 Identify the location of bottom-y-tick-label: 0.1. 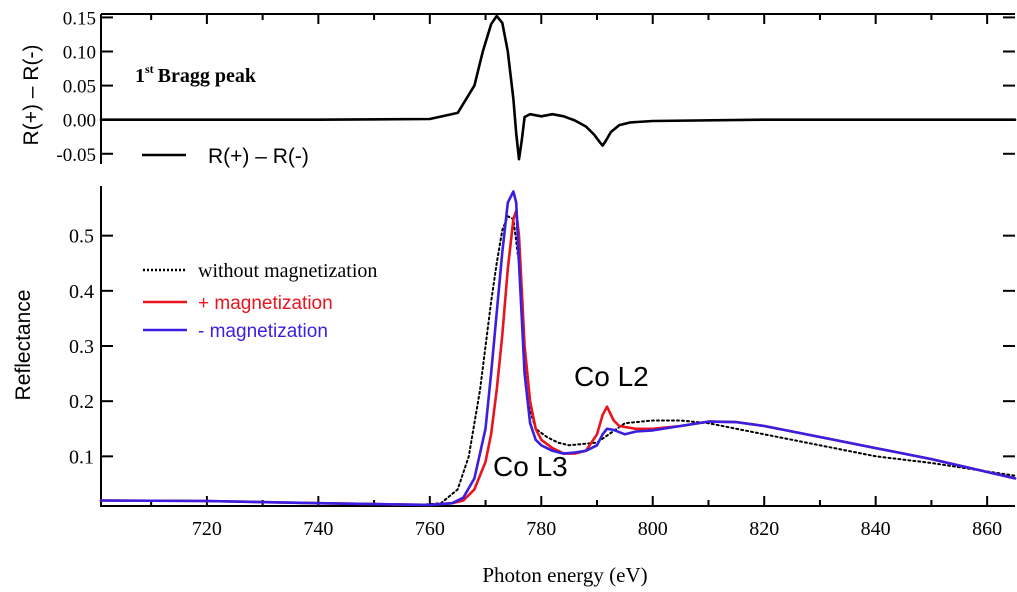
(81, 457).